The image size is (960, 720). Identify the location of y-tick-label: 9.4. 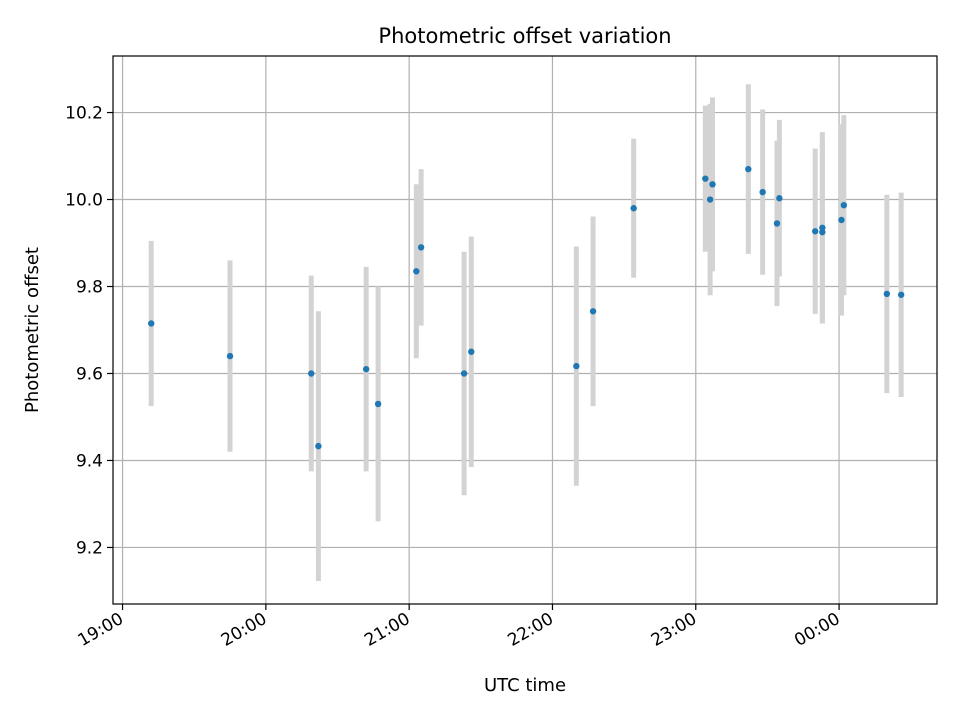
(89, 461).